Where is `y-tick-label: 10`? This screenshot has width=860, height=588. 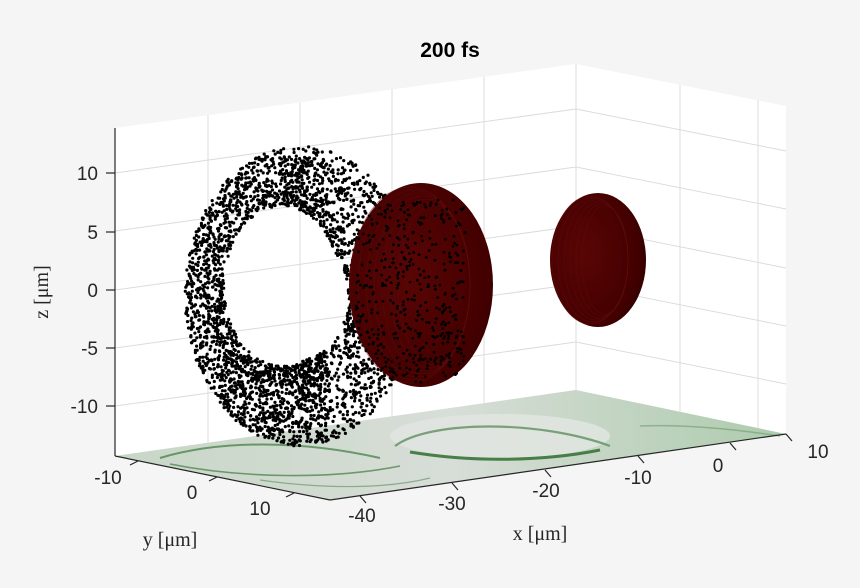 y-tick-label: 10 is located at coordinates (259, 509).